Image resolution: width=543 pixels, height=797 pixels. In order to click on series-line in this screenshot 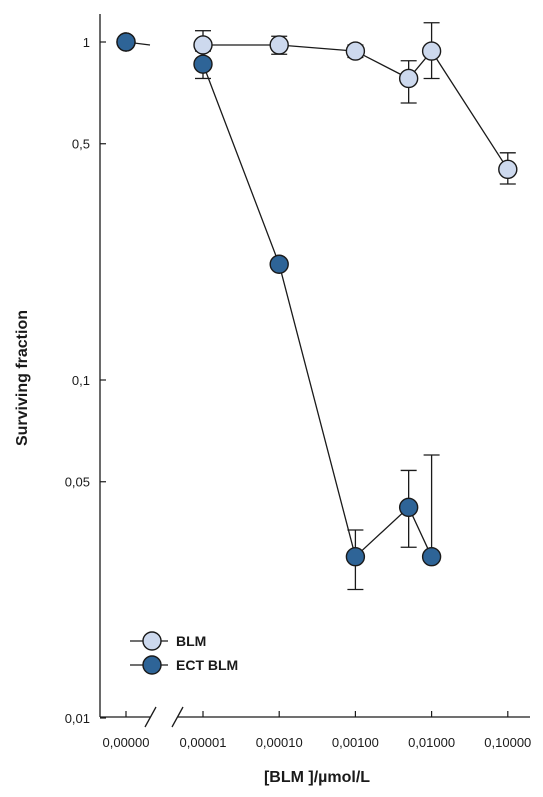, I will do `click(356, 107)`.